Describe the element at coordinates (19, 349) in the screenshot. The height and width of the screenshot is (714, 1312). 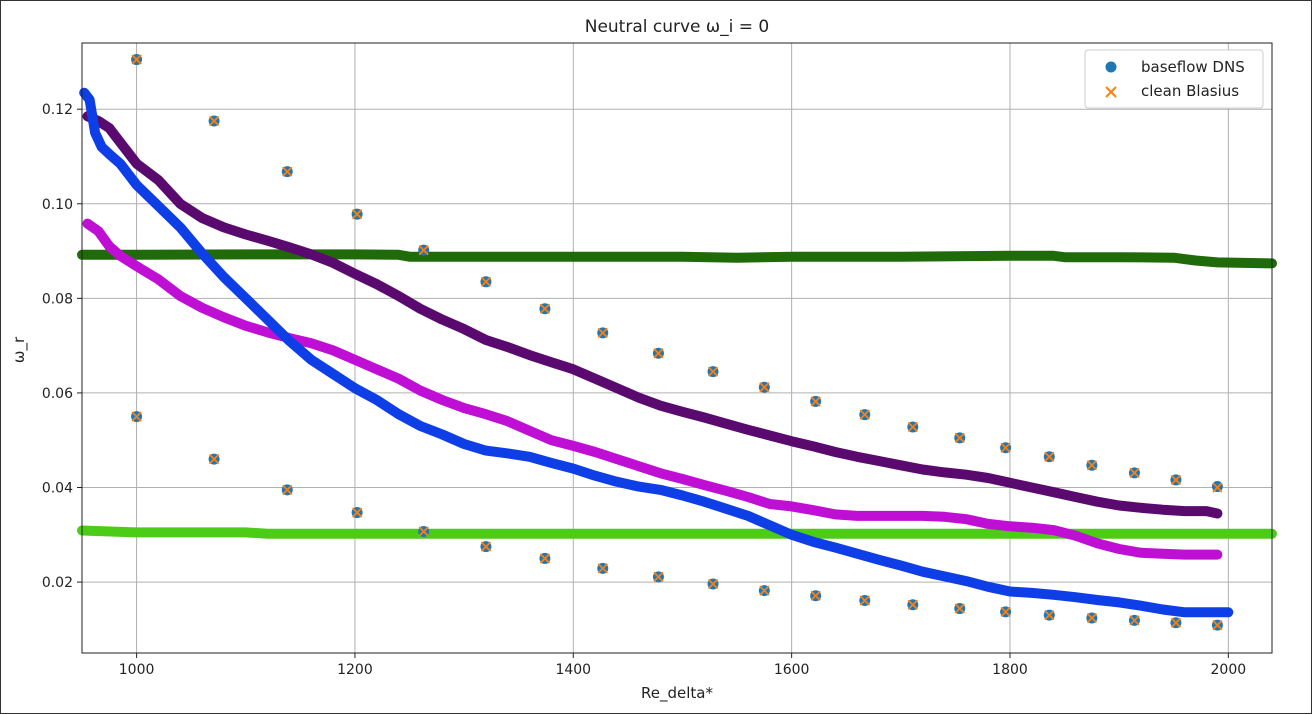
I see `y-axis-label: ω_r` at that location.